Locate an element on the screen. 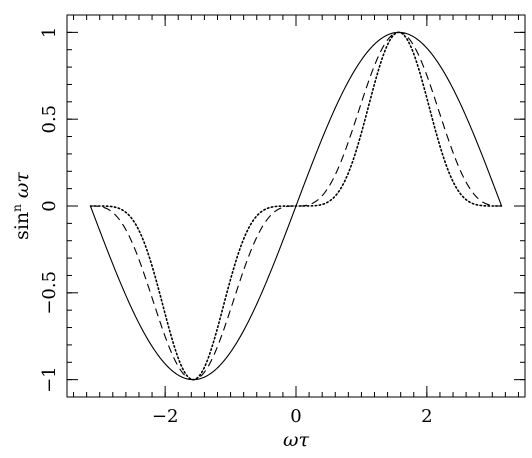  y-axis-label-suffix: ωτ is located at coordinates (22, 185).